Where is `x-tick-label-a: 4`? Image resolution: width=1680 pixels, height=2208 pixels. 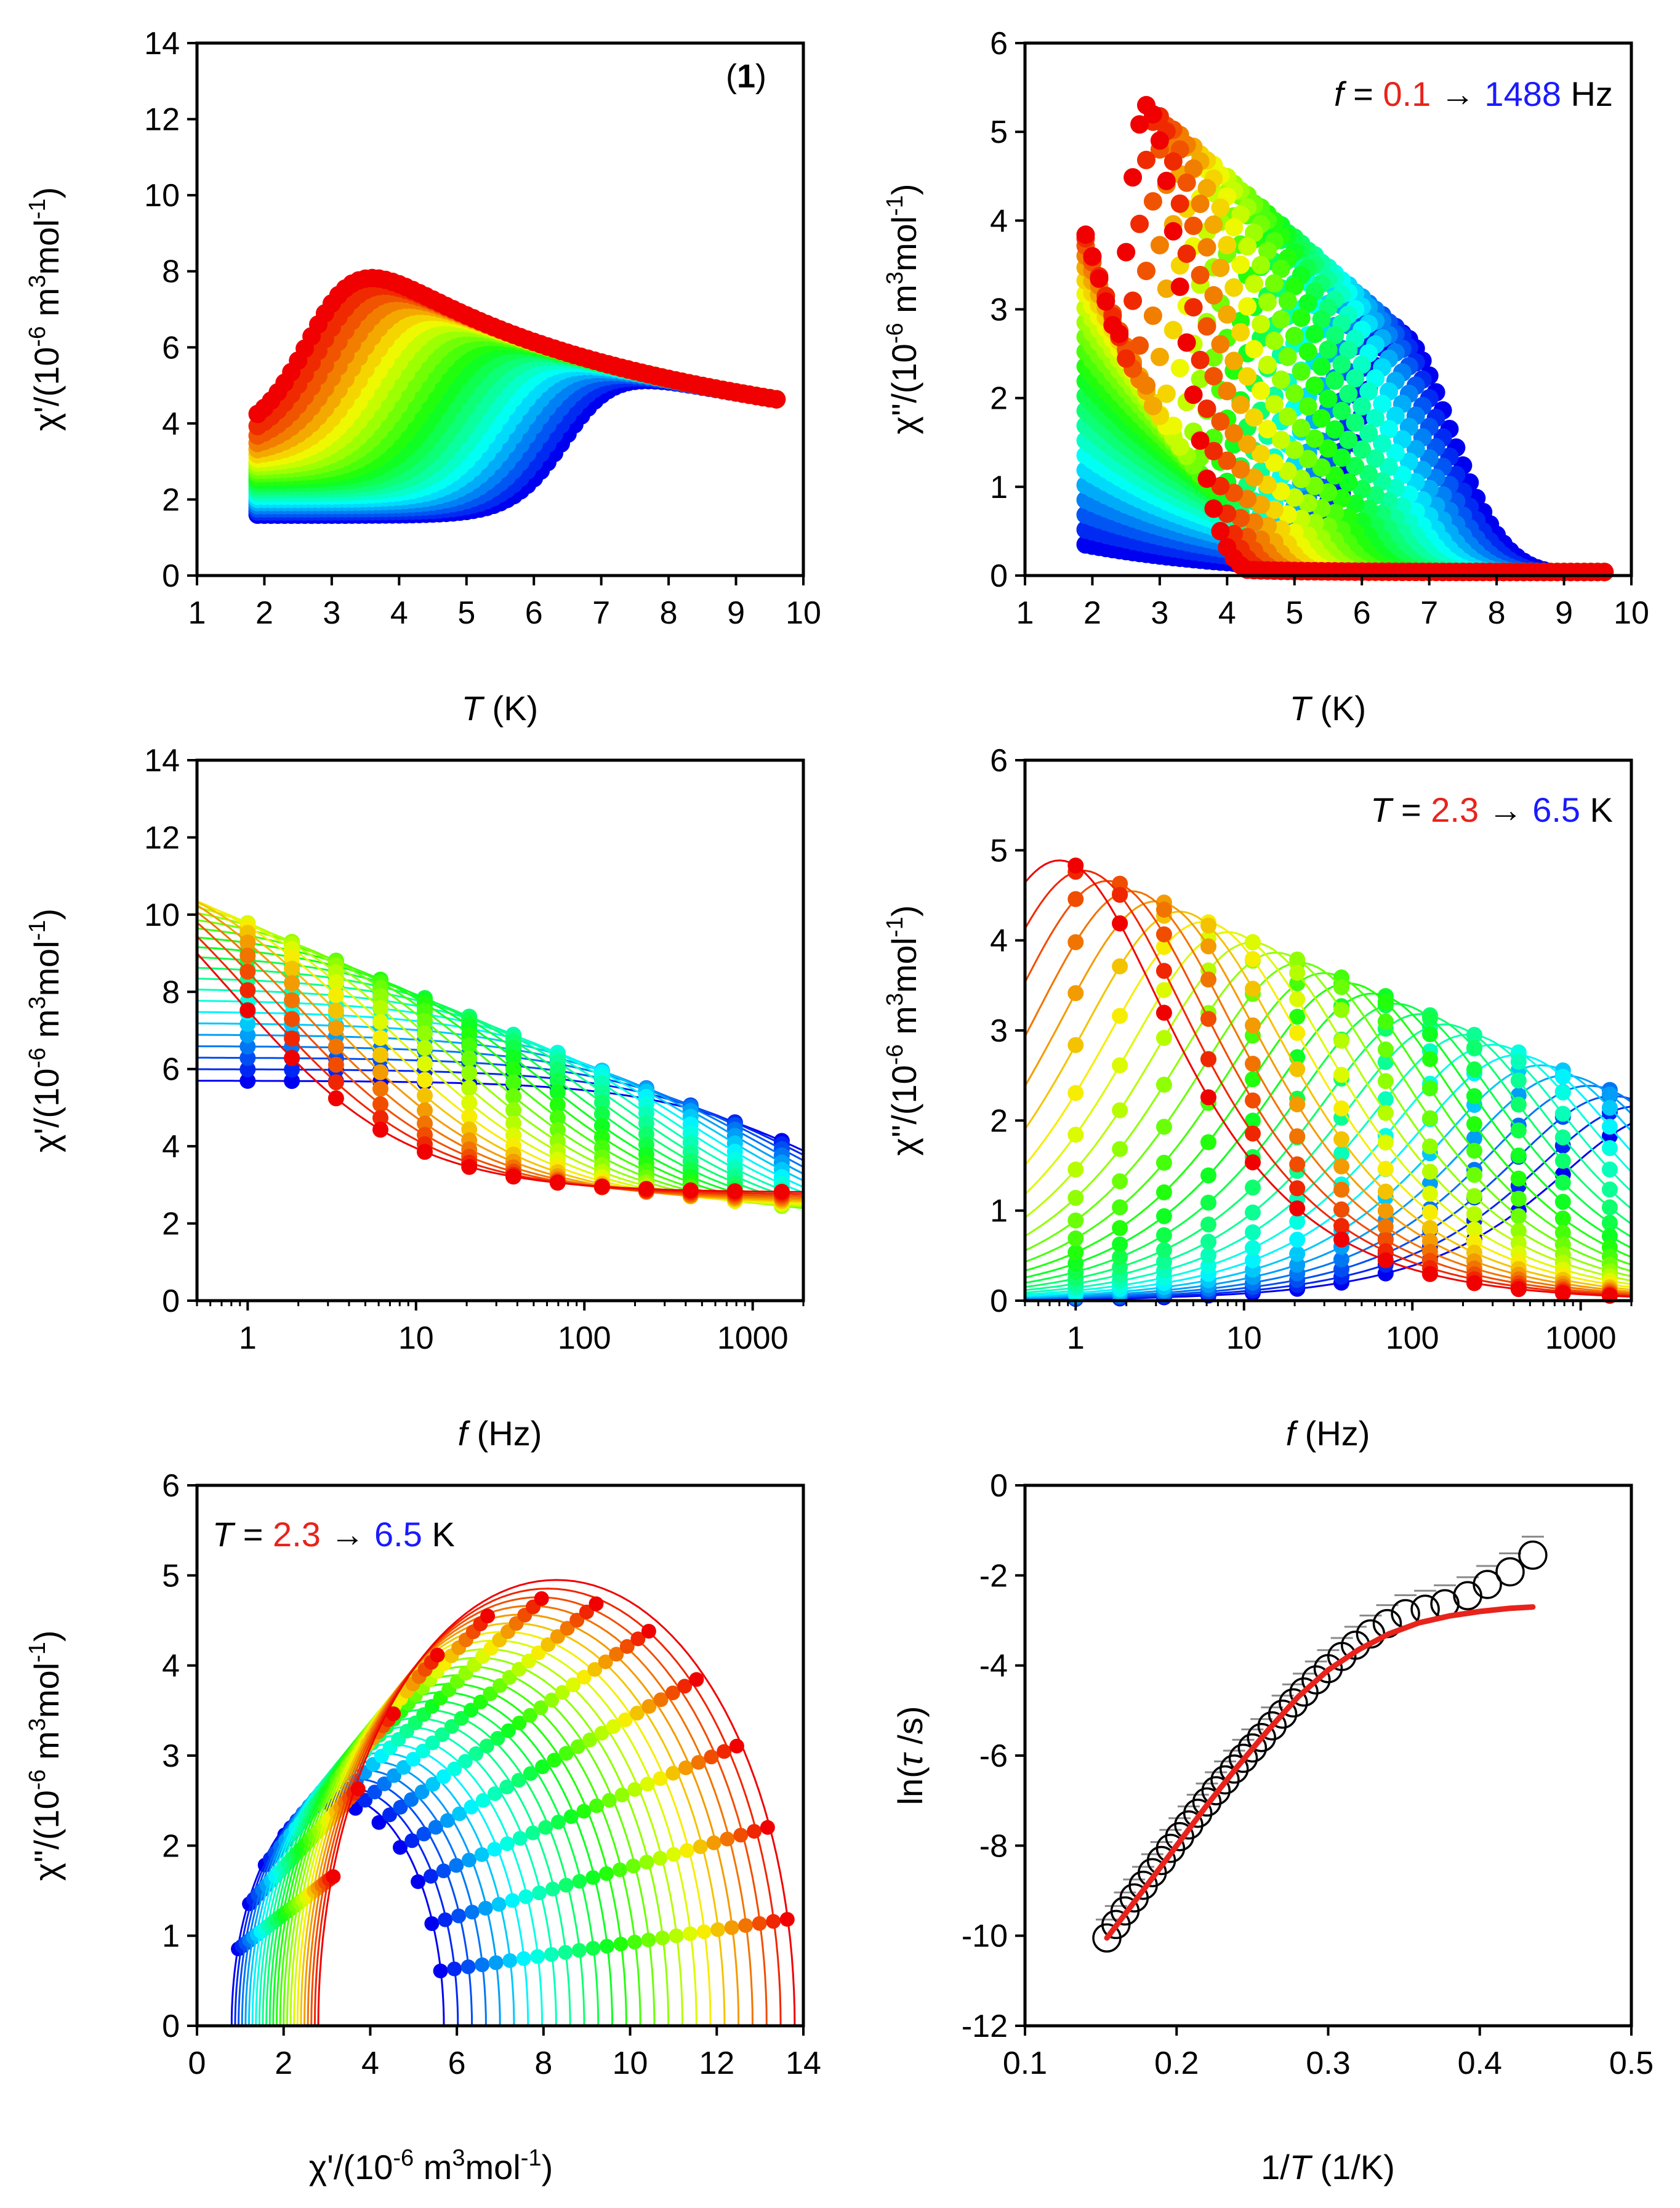
x-tick-label-a: 4 is located at coordinates (399, 613).